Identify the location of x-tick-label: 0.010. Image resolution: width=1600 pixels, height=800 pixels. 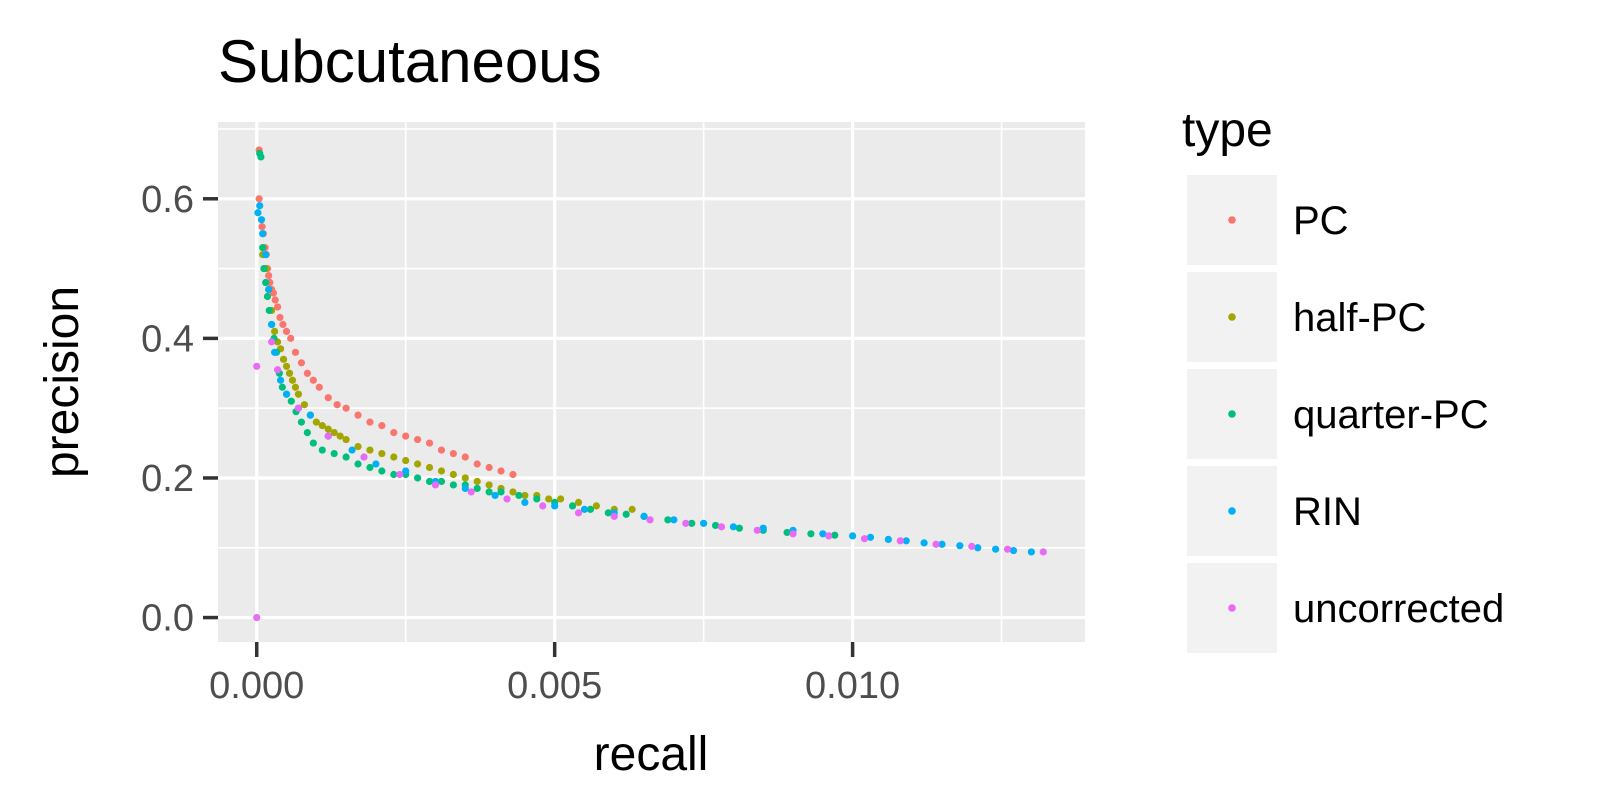
(852, 686).